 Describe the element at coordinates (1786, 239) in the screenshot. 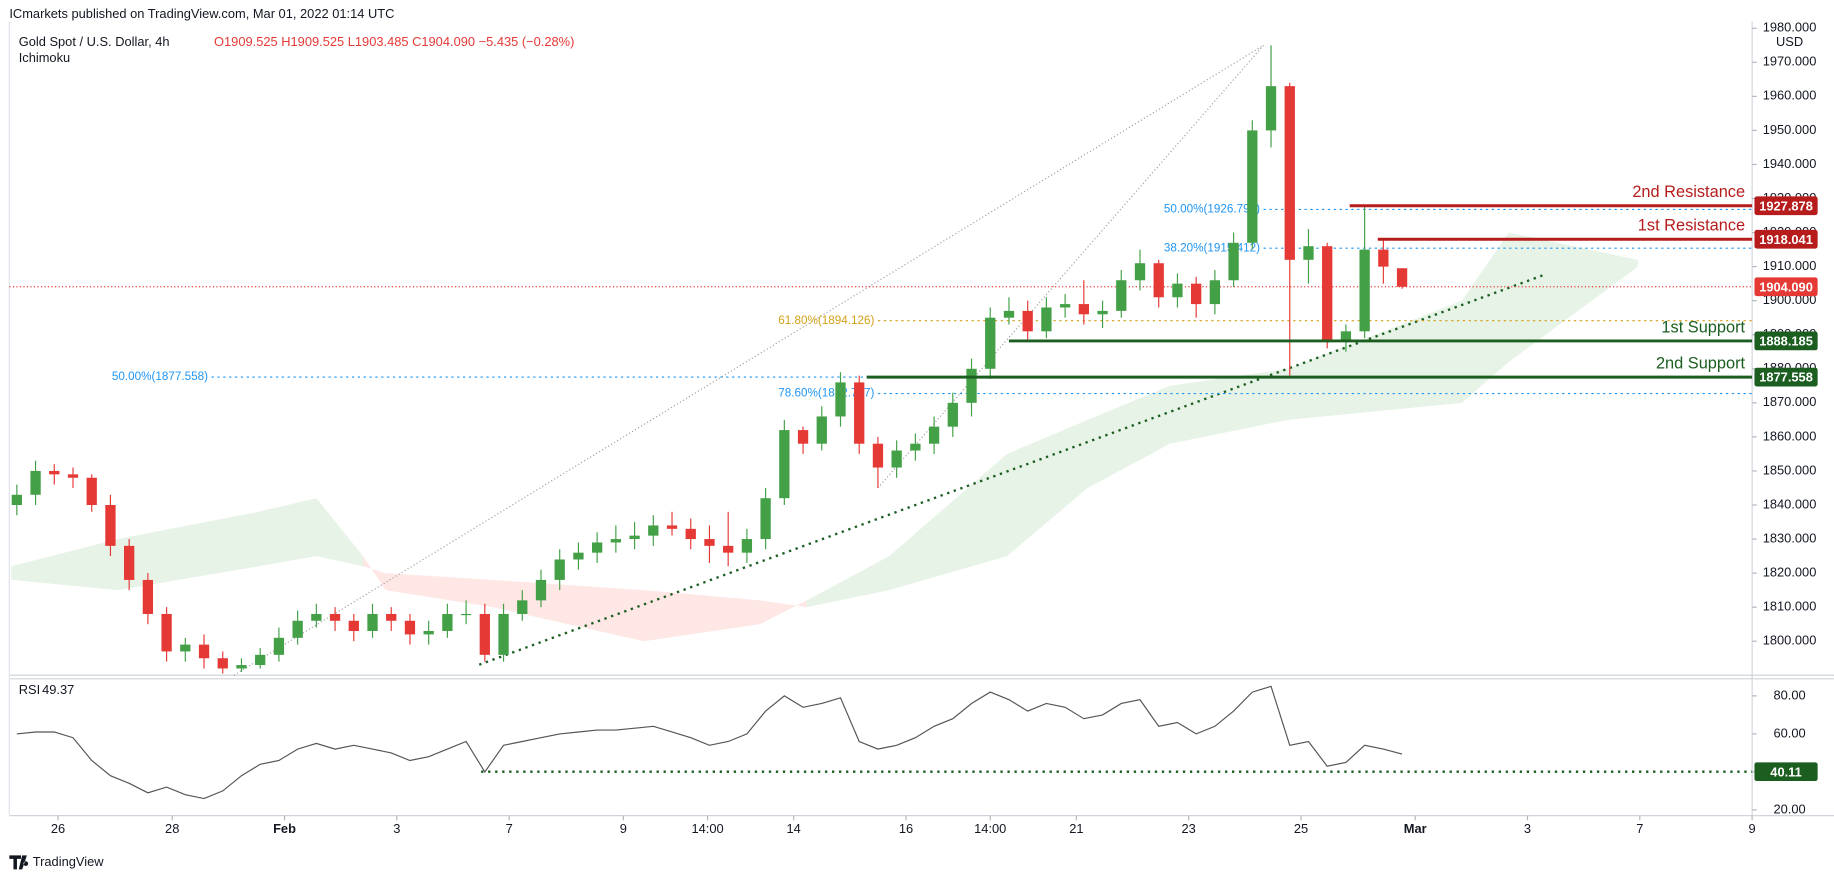

I see `price-tag-label: 1918.041` at that location.